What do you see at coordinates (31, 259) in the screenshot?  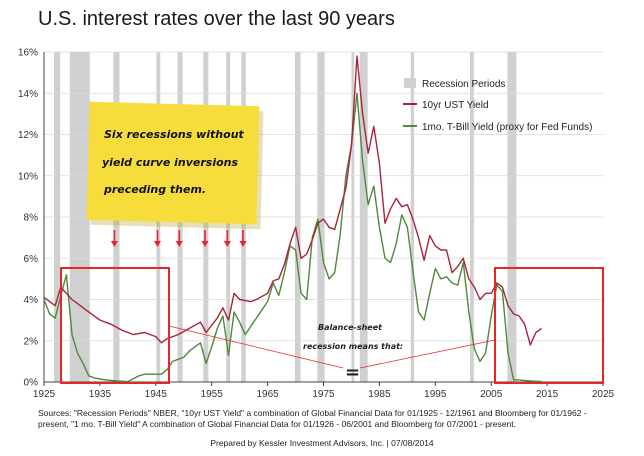 I see `y-tick-label: 6%` at bounding box center [31, 259].